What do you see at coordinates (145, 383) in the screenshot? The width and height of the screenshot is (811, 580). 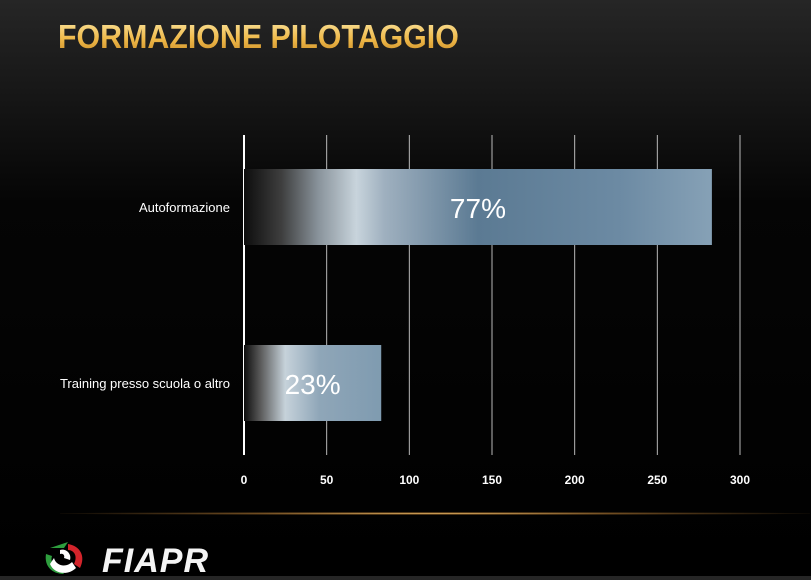 I see `category-label: Training presso scuola o altro` at bounding box center [145, 383].